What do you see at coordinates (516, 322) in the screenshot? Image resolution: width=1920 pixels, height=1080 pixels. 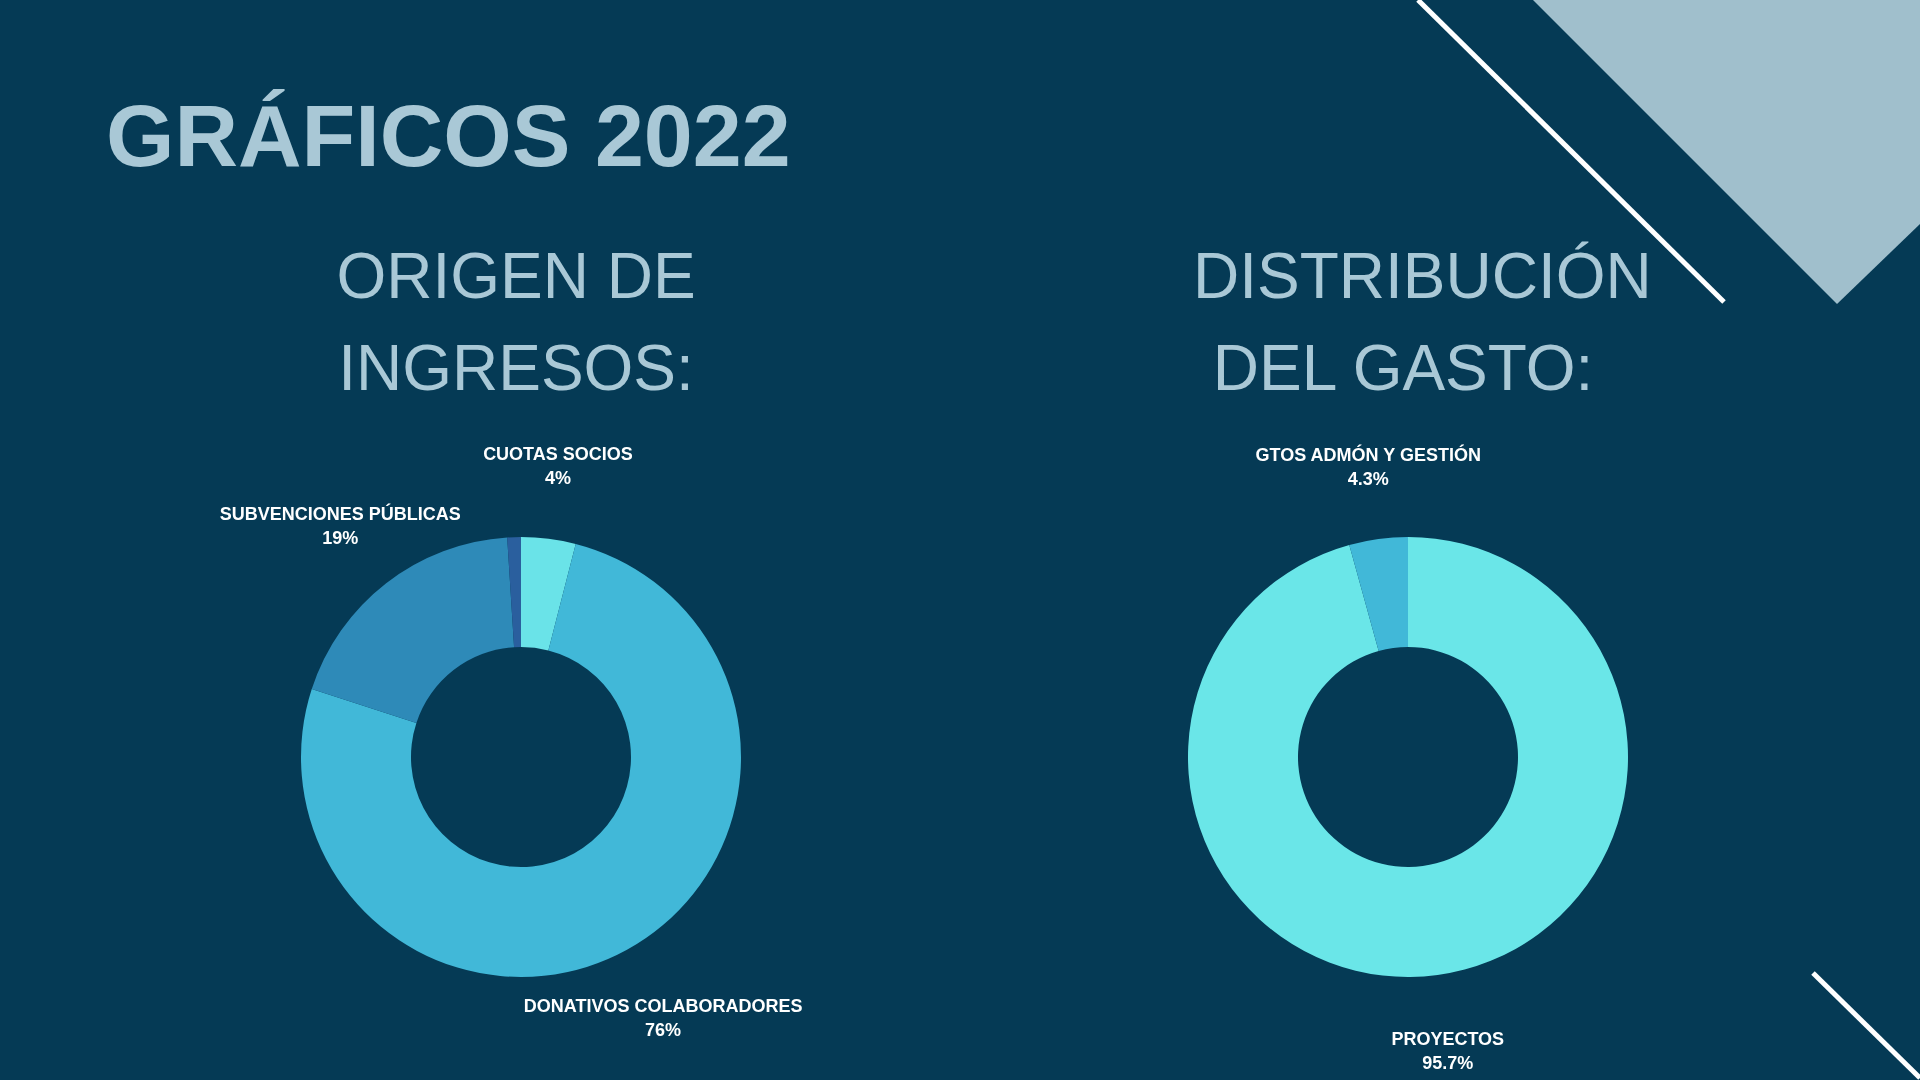 I see `chart-subtitle: ORIGEN DE INGRESOS:` at bounding box center [516, 322].